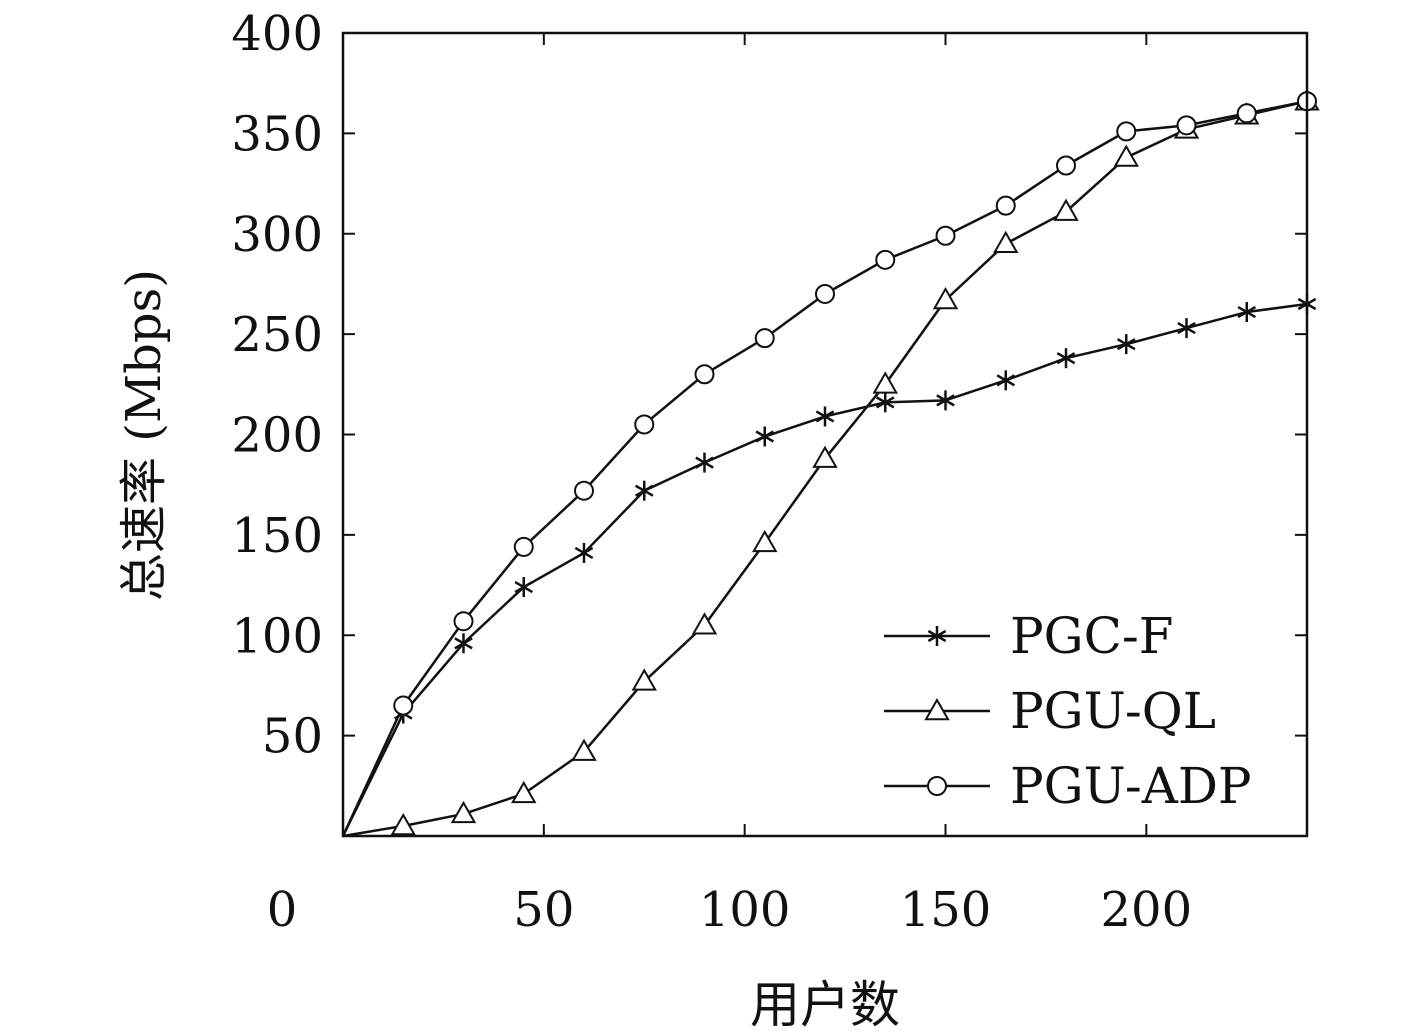 This screenshot has width=1417, height=1035. I want to click on legend: PGC-F PGU-QL PGU-ADP, so click(1068, 711).